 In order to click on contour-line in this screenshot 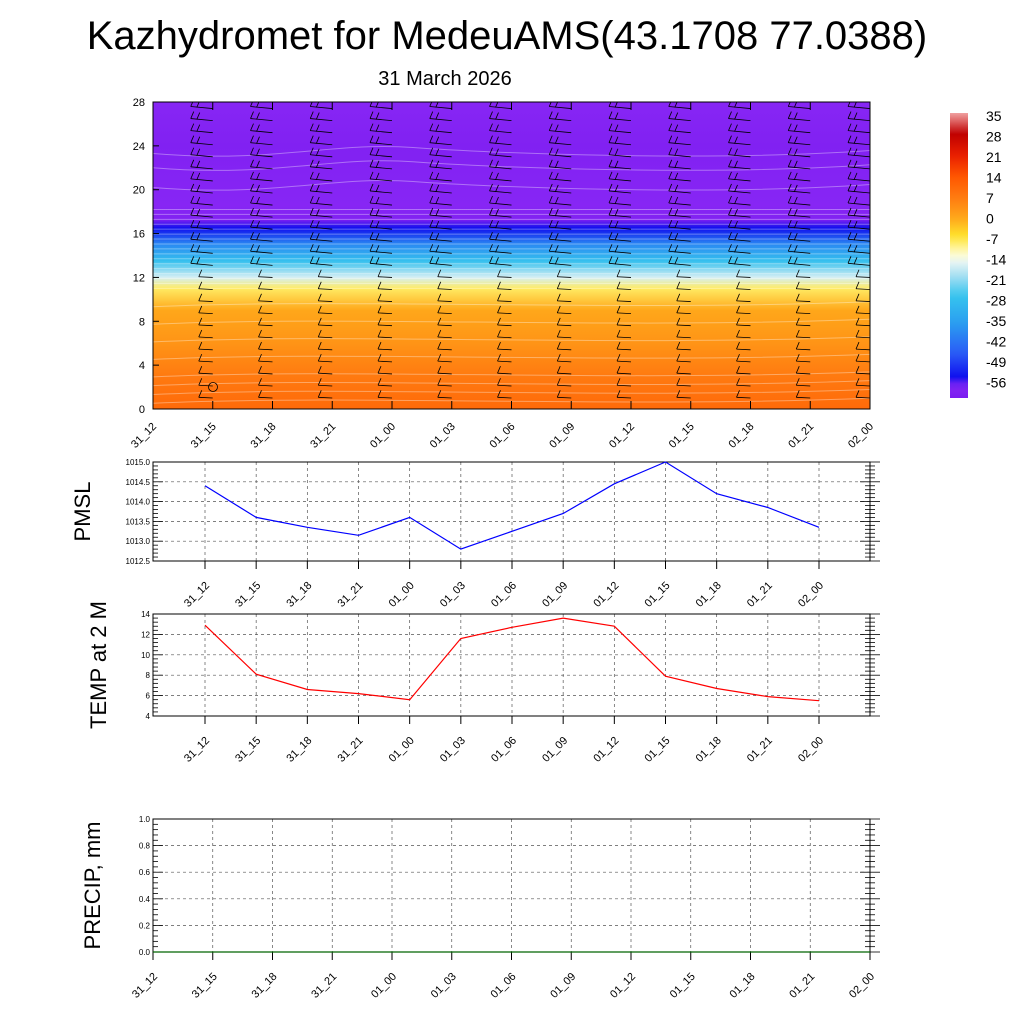, I will do `click(511, 383)`.